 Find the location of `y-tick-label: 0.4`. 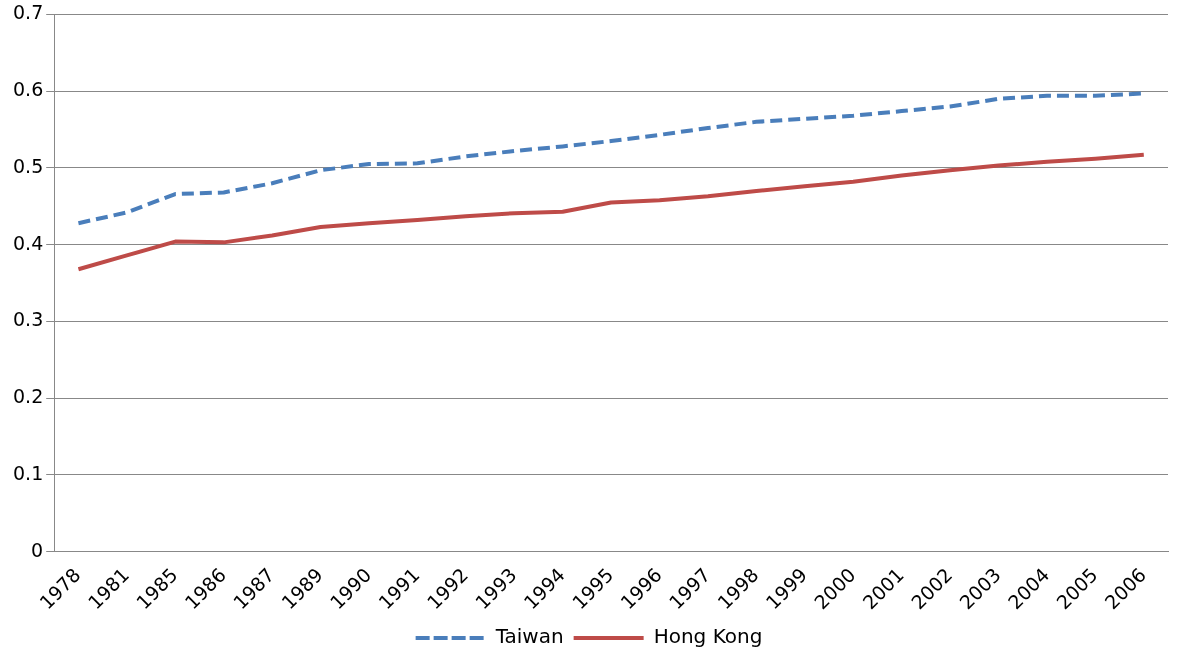

y-tick-label: 0.4 is located at coordinates (28, 242).